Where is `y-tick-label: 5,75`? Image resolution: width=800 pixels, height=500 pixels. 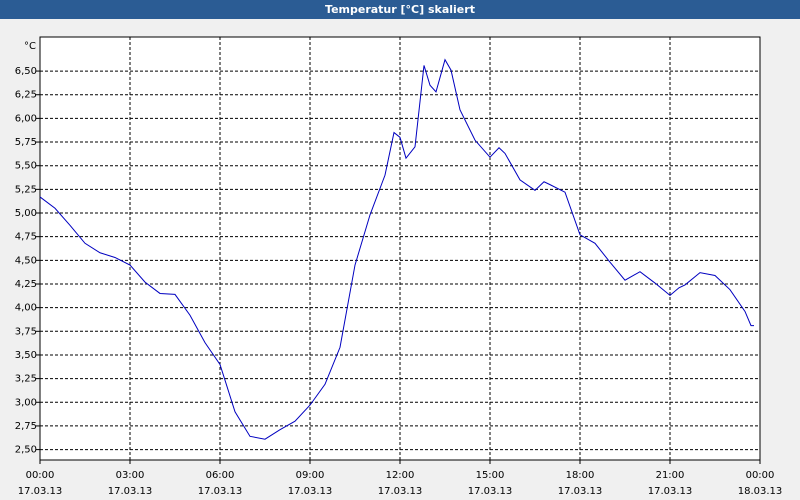
y-tick-label: 5,75 is located at coordinates (26, 142).